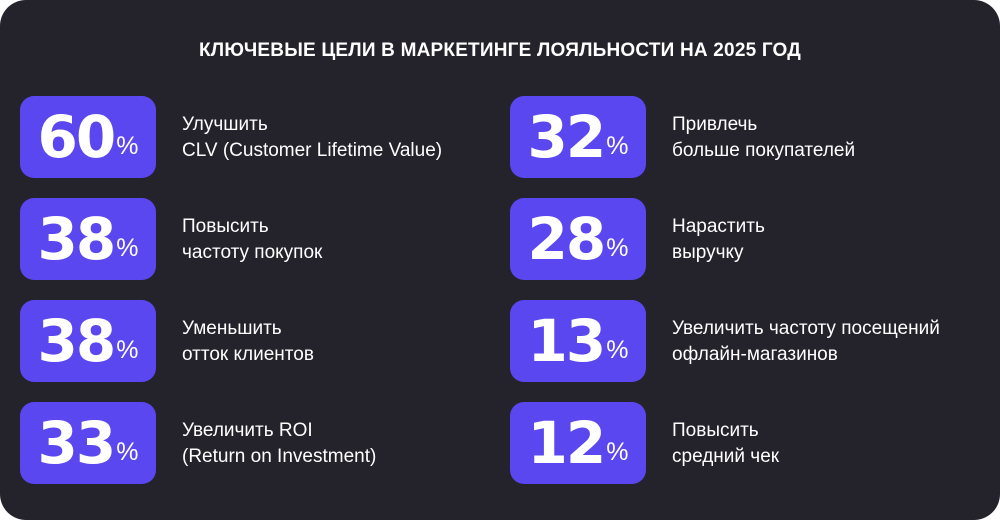 Image resolution: width=1000 pixels, height=520 pixels. What do you see at coordinates (77, 443) in the screenshot?
I see `stat-value: 33` at bounding box center [77, 443].